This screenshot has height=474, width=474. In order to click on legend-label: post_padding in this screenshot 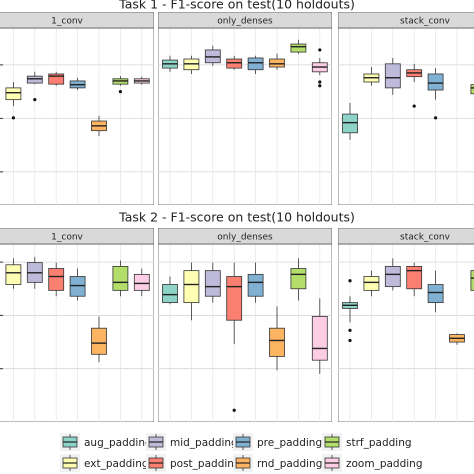, I will do `click(205, 464)`.